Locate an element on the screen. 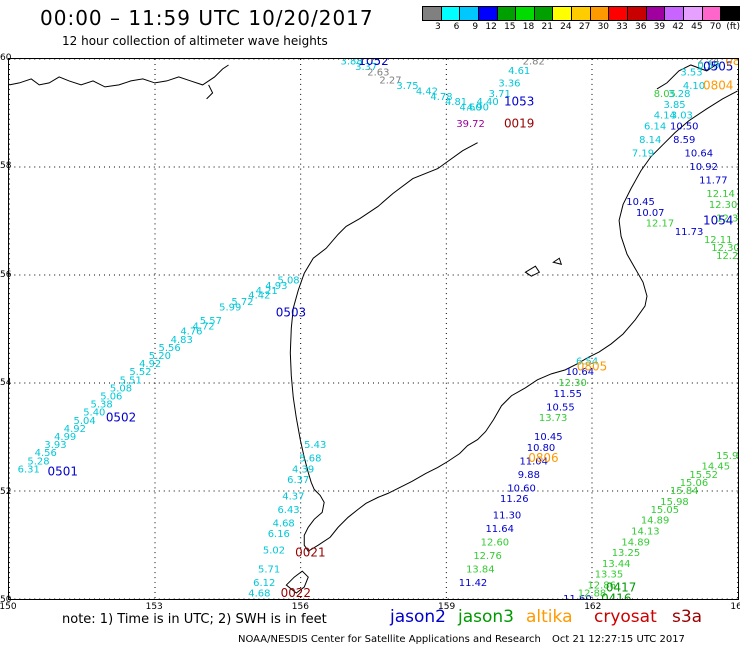 The image size is (740, 650). wave-height-label: 4.92 is located at coordinates (150, 364).